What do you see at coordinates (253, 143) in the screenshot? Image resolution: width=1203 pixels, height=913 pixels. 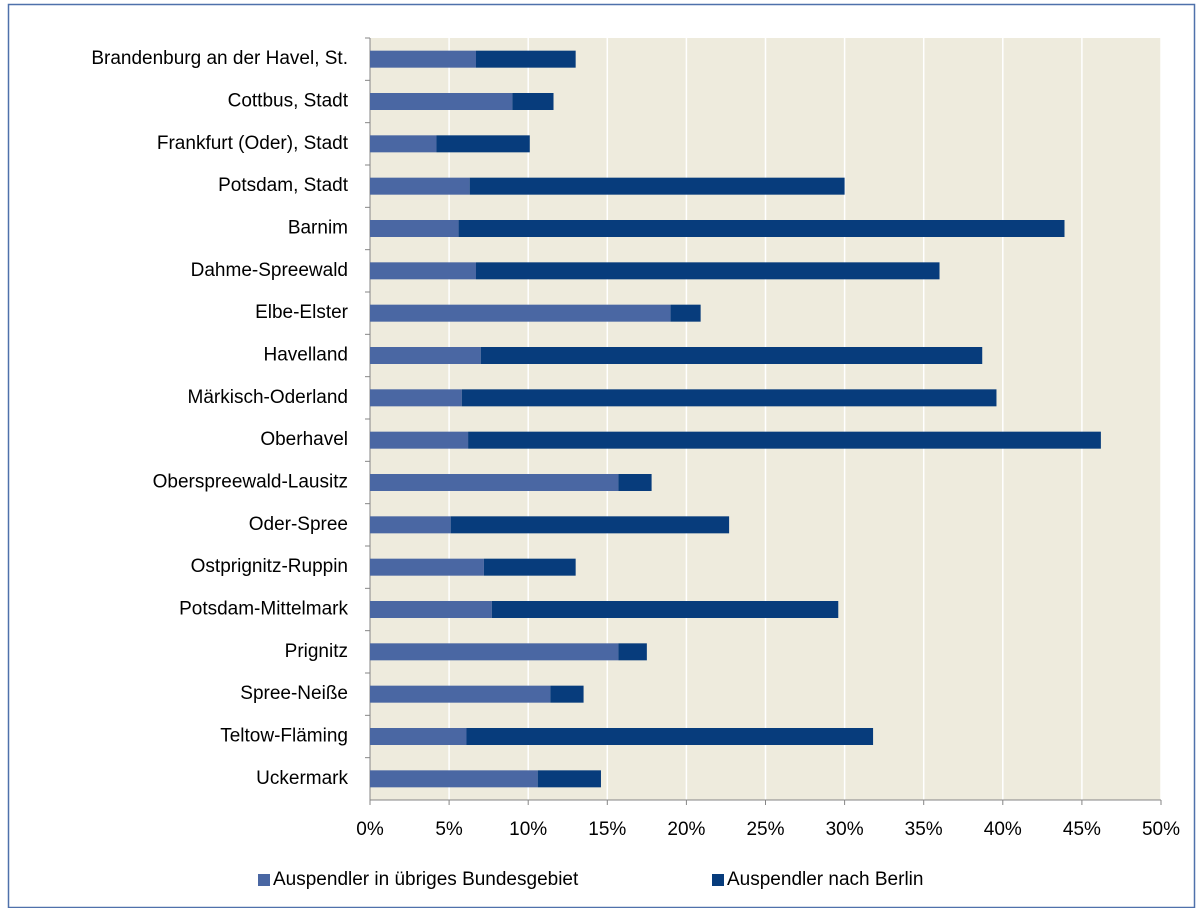 I see `y-tick-label: Frankfurt (Oder), Stadt` at bounding box center [253, 143].